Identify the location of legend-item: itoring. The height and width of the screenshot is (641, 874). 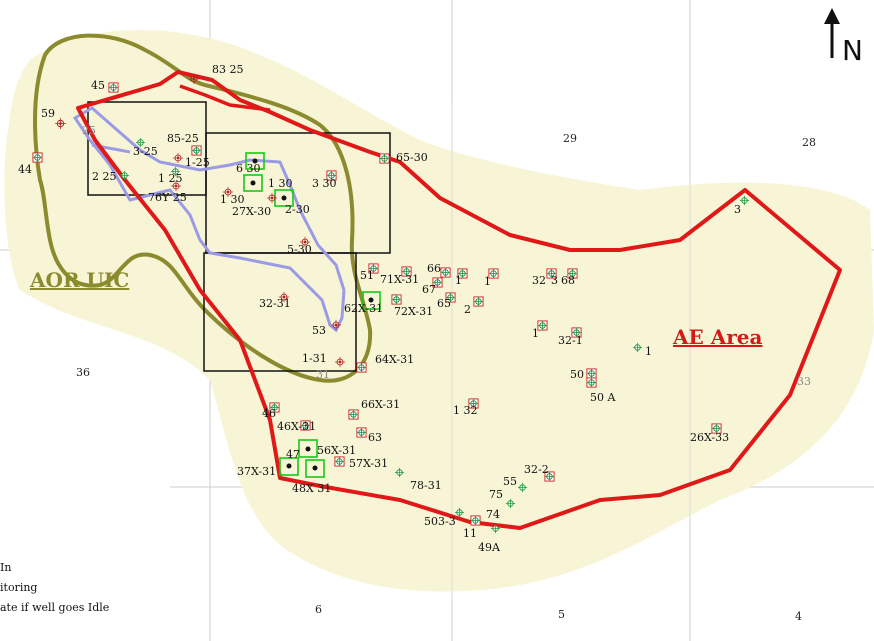
(18, 587).